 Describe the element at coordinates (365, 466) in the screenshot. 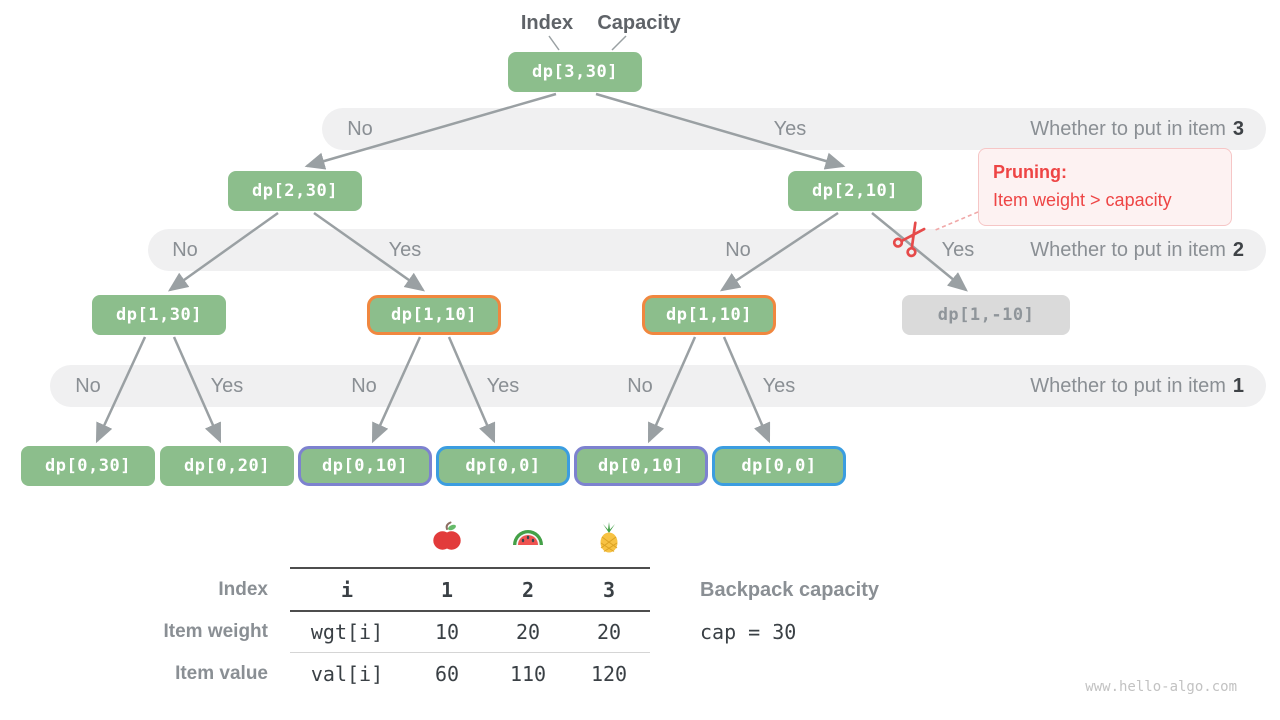

I see `tree-node-dp-0-10-left: dp[0,10]` at that location.